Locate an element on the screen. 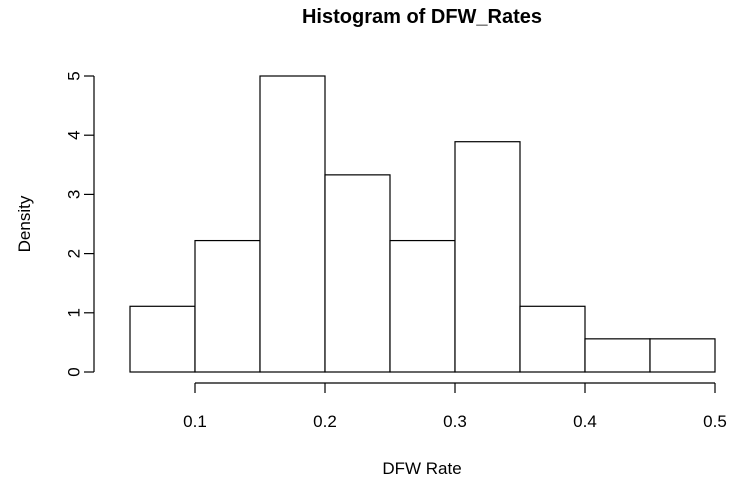 Image resolution: width=736 pixels, height=495 pixels. y-tick-label: 3 is located at coordinates (74, 194).